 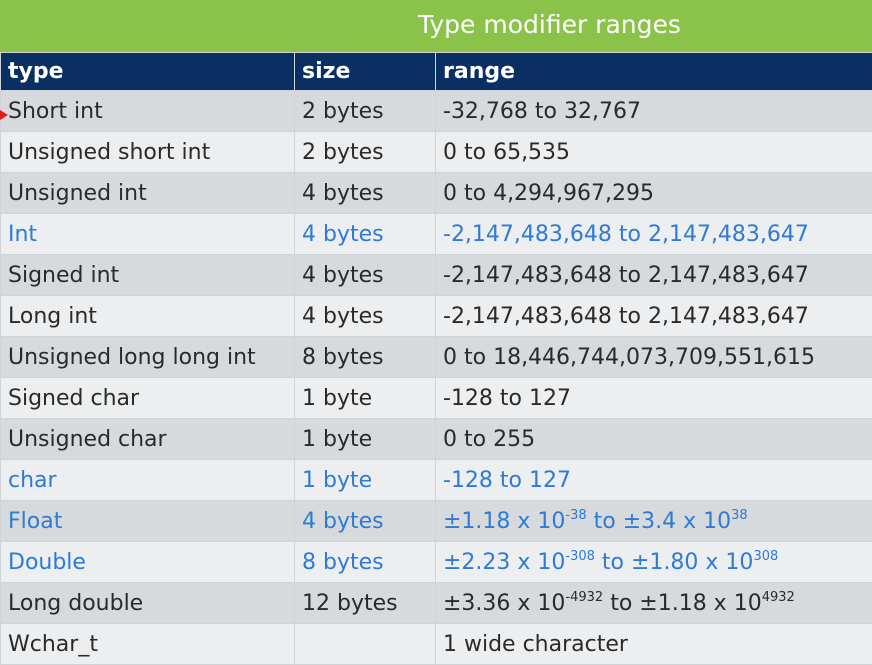 I want to click on cell-type: Int, so click(x=147, y=234).